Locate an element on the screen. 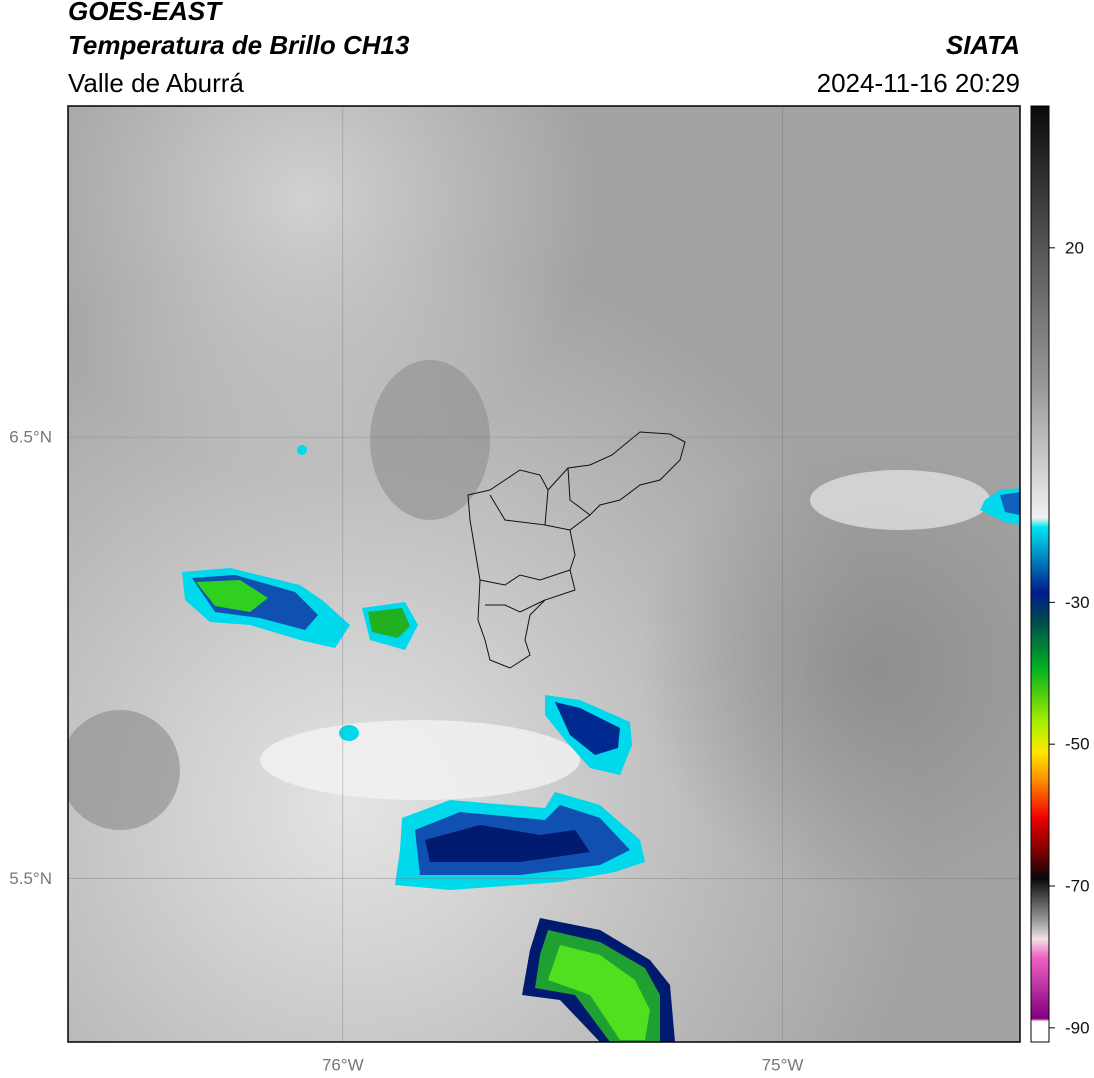  subtitle: Temperatura de Brillo CH13 is located at coordinates (239, 45).